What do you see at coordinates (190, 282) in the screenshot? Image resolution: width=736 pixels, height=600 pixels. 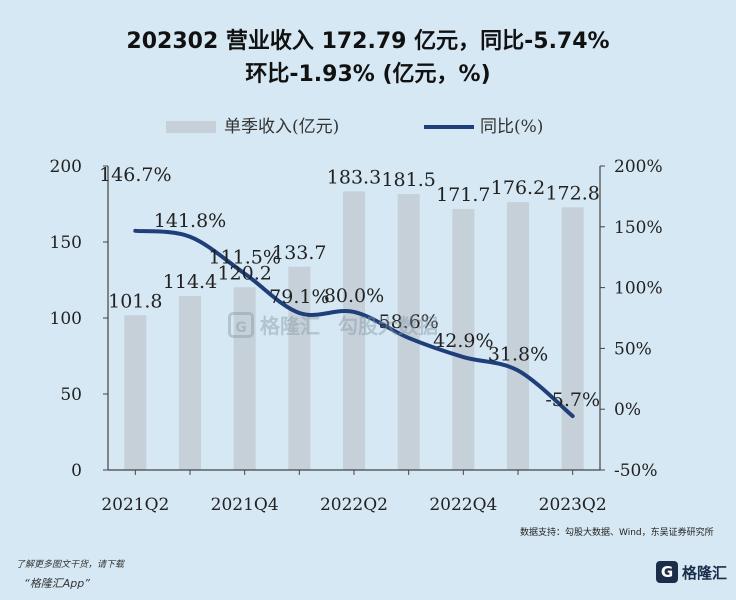 I see `bar-value-label: 114.4` at bounding box center [190, 282].